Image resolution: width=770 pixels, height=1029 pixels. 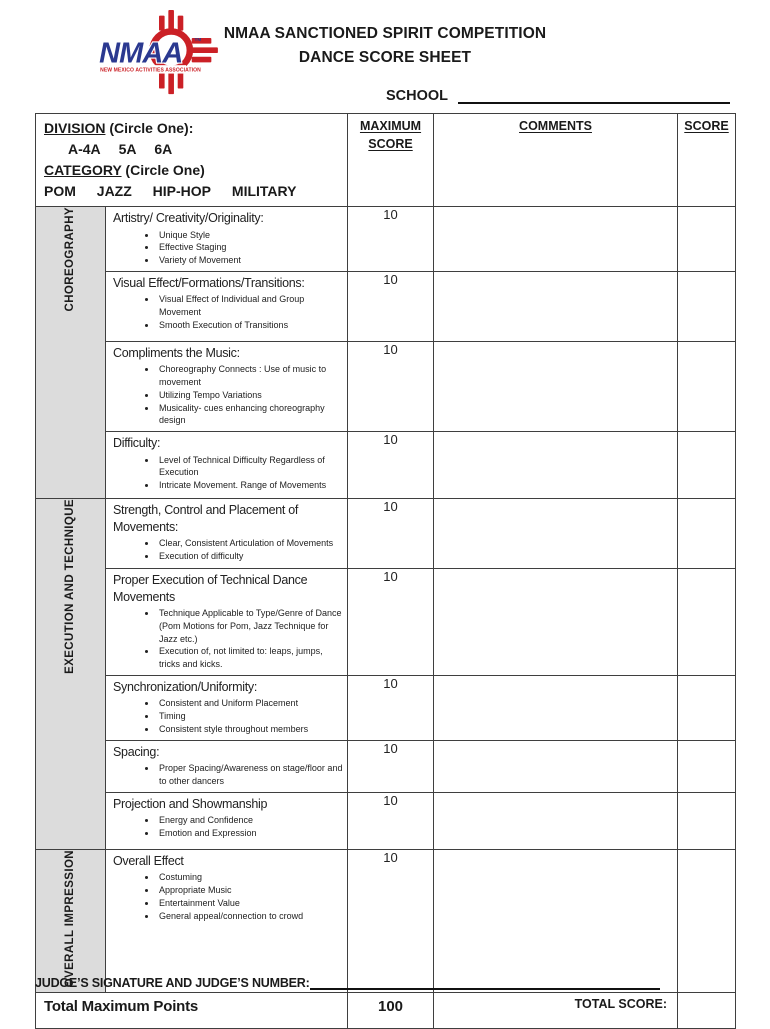 I want to click on criterion-title: Visual Effect/Formations/Transitions:, so click(x=209, y=282).